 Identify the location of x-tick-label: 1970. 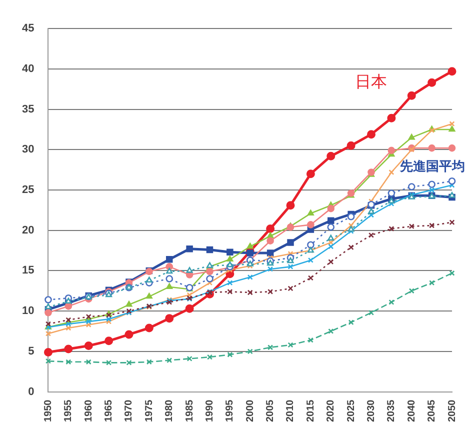
(129, 410).